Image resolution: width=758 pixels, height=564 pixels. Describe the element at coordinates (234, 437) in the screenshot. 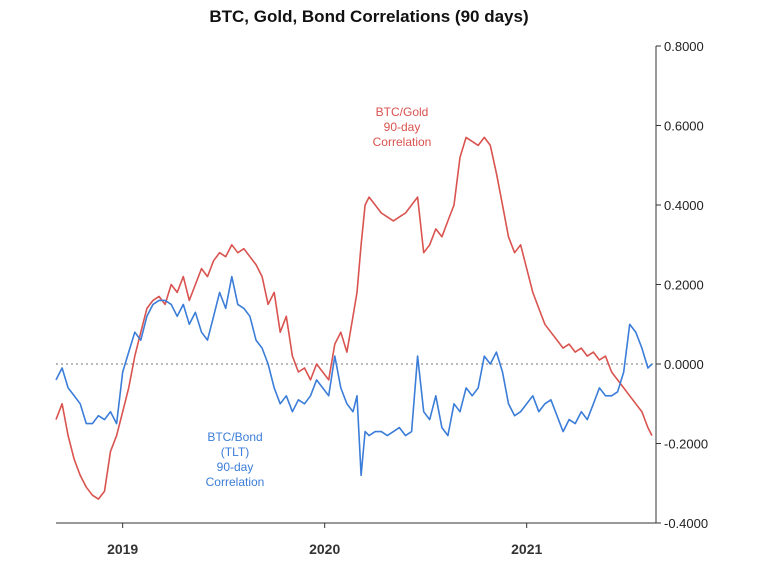

I see `series-label-line: BTC/Bond` at that location.